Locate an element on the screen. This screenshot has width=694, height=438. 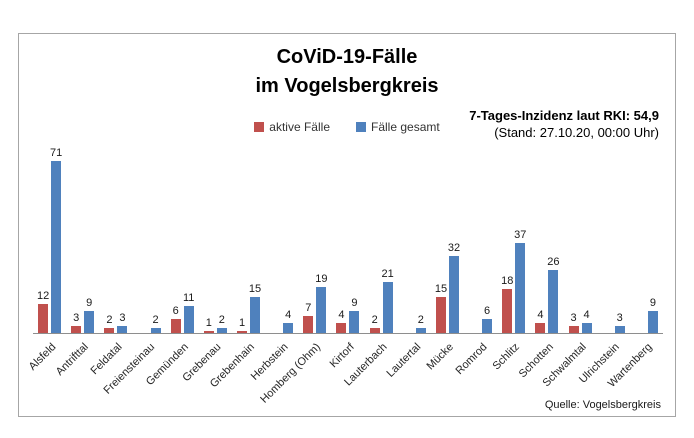
category-label: Schlitz is located at coordinates (506, 357).